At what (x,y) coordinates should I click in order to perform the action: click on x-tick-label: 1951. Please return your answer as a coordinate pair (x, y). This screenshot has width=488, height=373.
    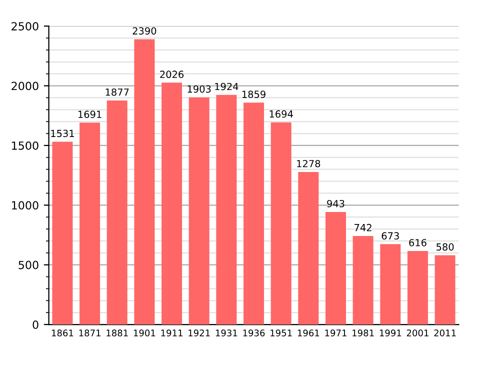
    Looking at the image, I should click on (281, 333).